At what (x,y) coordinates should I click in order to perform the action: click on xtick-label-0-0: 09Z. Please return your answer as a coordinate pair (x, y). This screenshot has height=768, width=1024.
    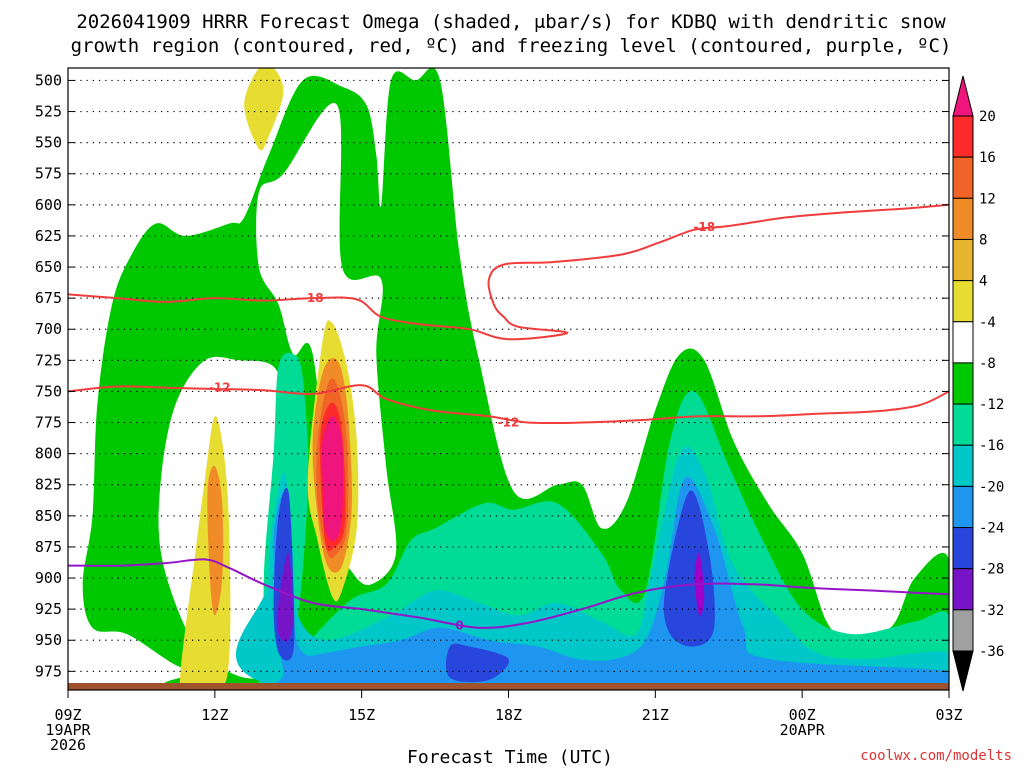
    Looking at the image, I should click on (67, 715).